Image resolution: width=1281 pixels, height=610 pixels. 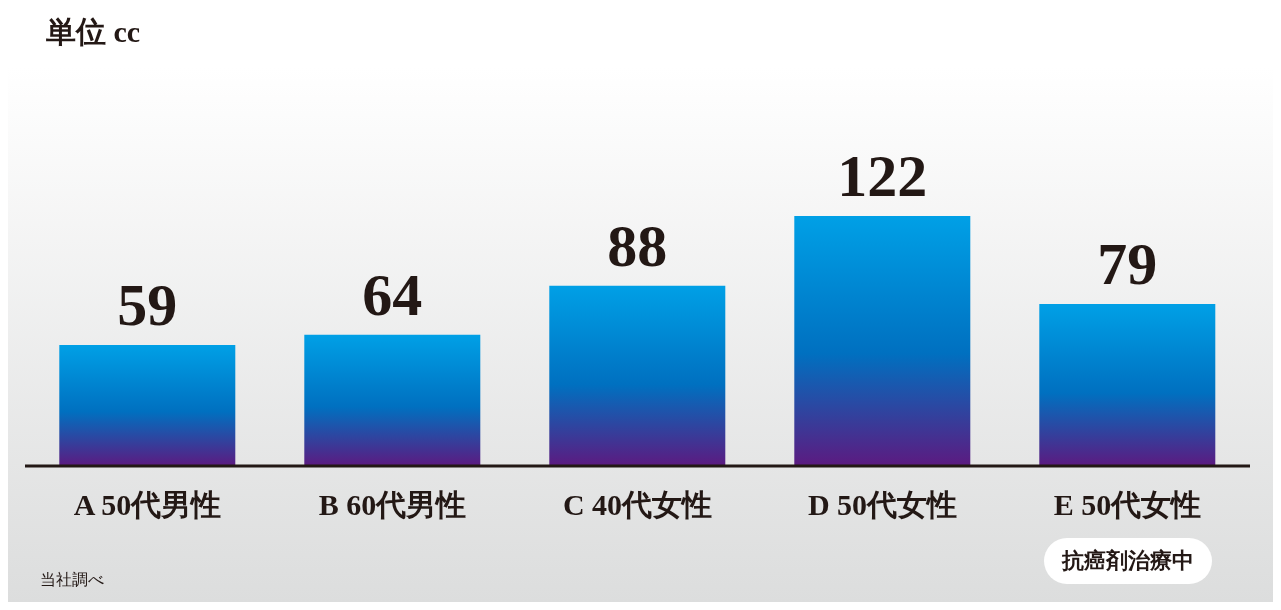 What do you see at coordinates (72, 580) in the screenshot?
I see `text: 当社調べ` at bounding box center [72, 580].